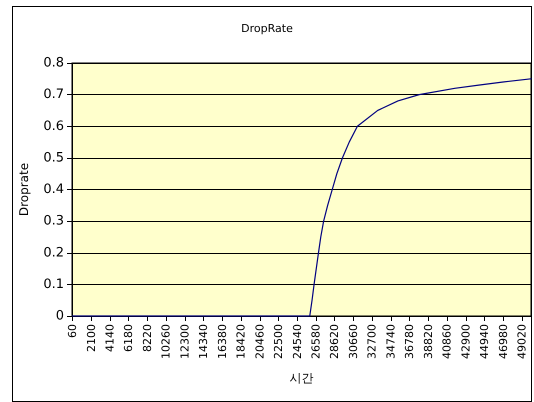  I want to click on y-tick-label: 0, so click(60, 316).